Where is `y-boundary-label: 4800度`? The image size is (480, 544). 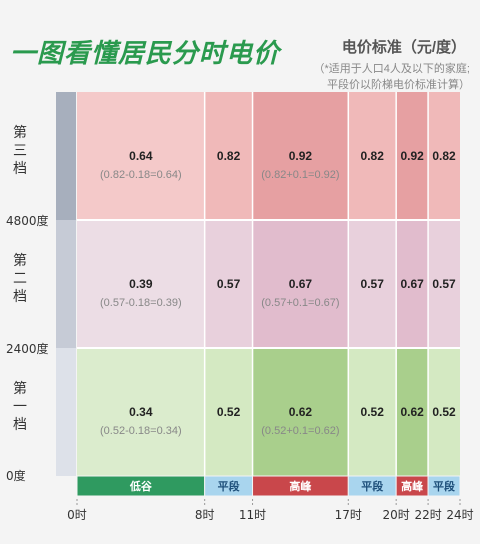
y-boundary-label: 4800度 is located at coordinates (27, 220).